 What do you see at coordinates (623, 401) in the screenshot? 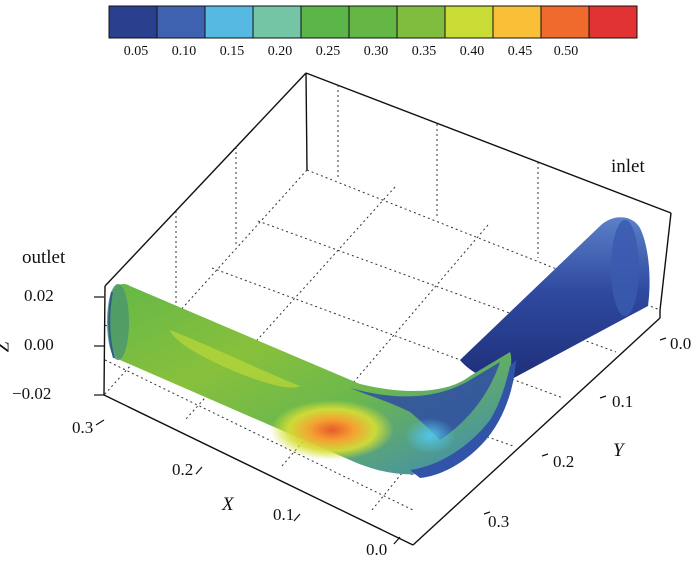
I see `y-tick-label: 0.1` at bounding box center [623, 401].